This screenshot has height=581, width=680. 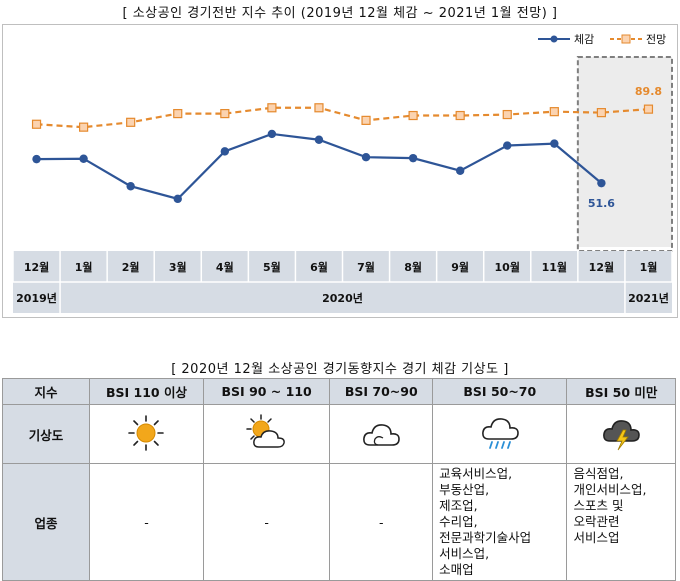 What do you see at coordinates (601, 203) in the screenshot?
I see `data-label: 51.6` at bounding box center [601, 203].